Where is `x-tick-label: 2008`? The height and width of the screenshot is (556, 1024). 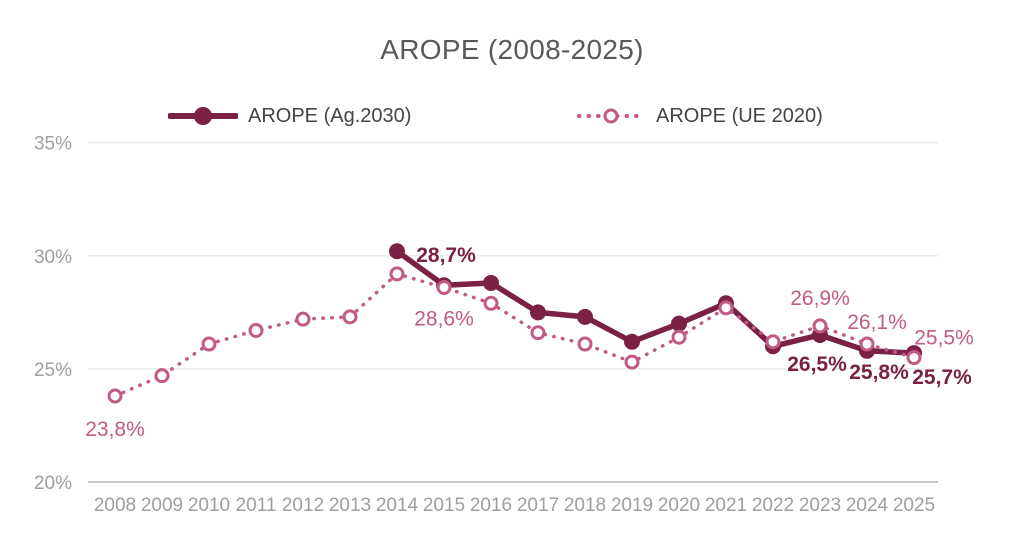
x-tick-label: 2008 is located at coordinates (115, 505).